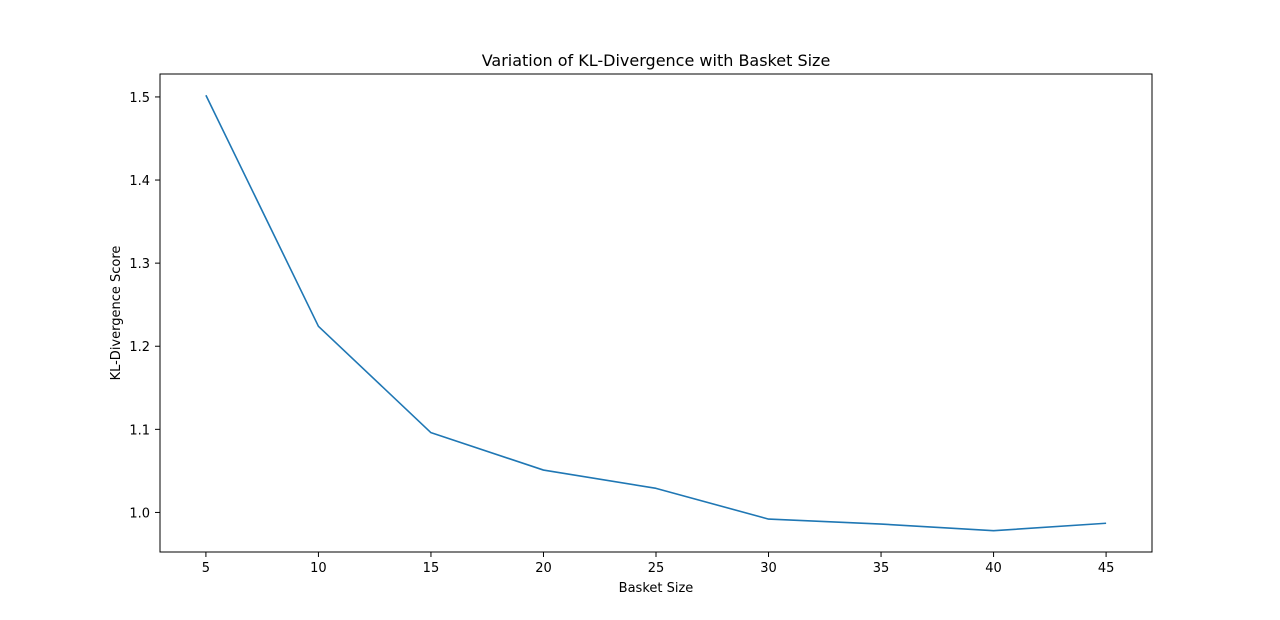 The image size is (1280, 620). I want to click on x-axis-label: Basket Size, so click(656, 588).